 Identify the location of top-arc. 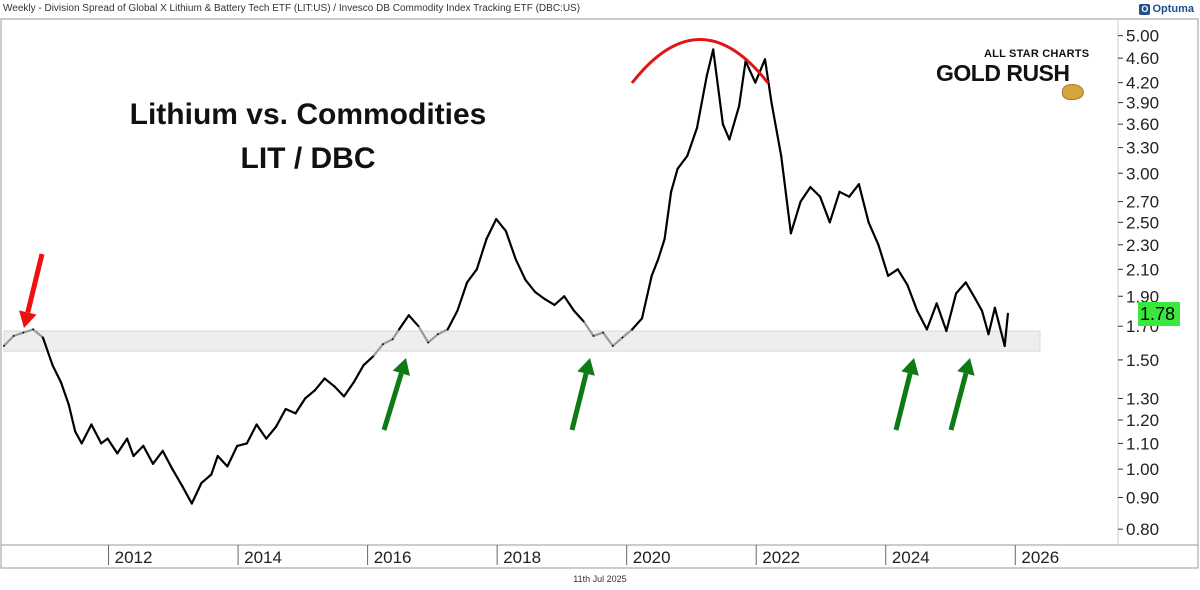
(700, 61).